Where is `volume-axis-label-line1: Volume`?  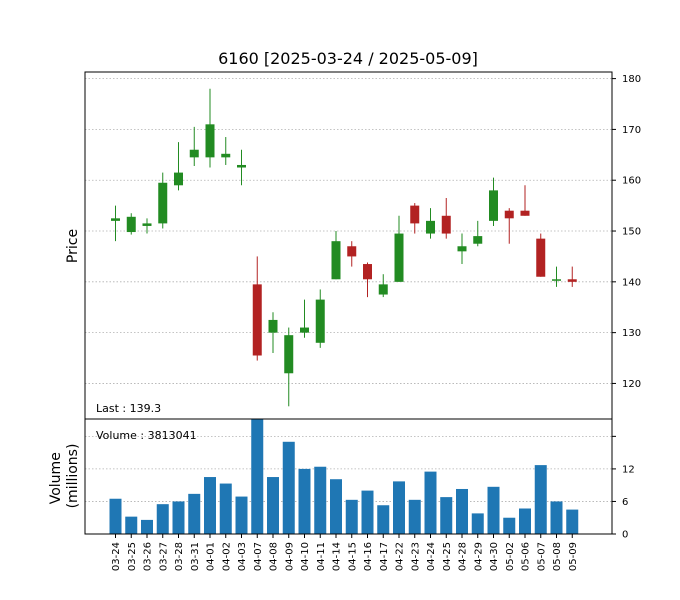
volume-axis-label-line1: Volume is located at coordinates (56, 478).